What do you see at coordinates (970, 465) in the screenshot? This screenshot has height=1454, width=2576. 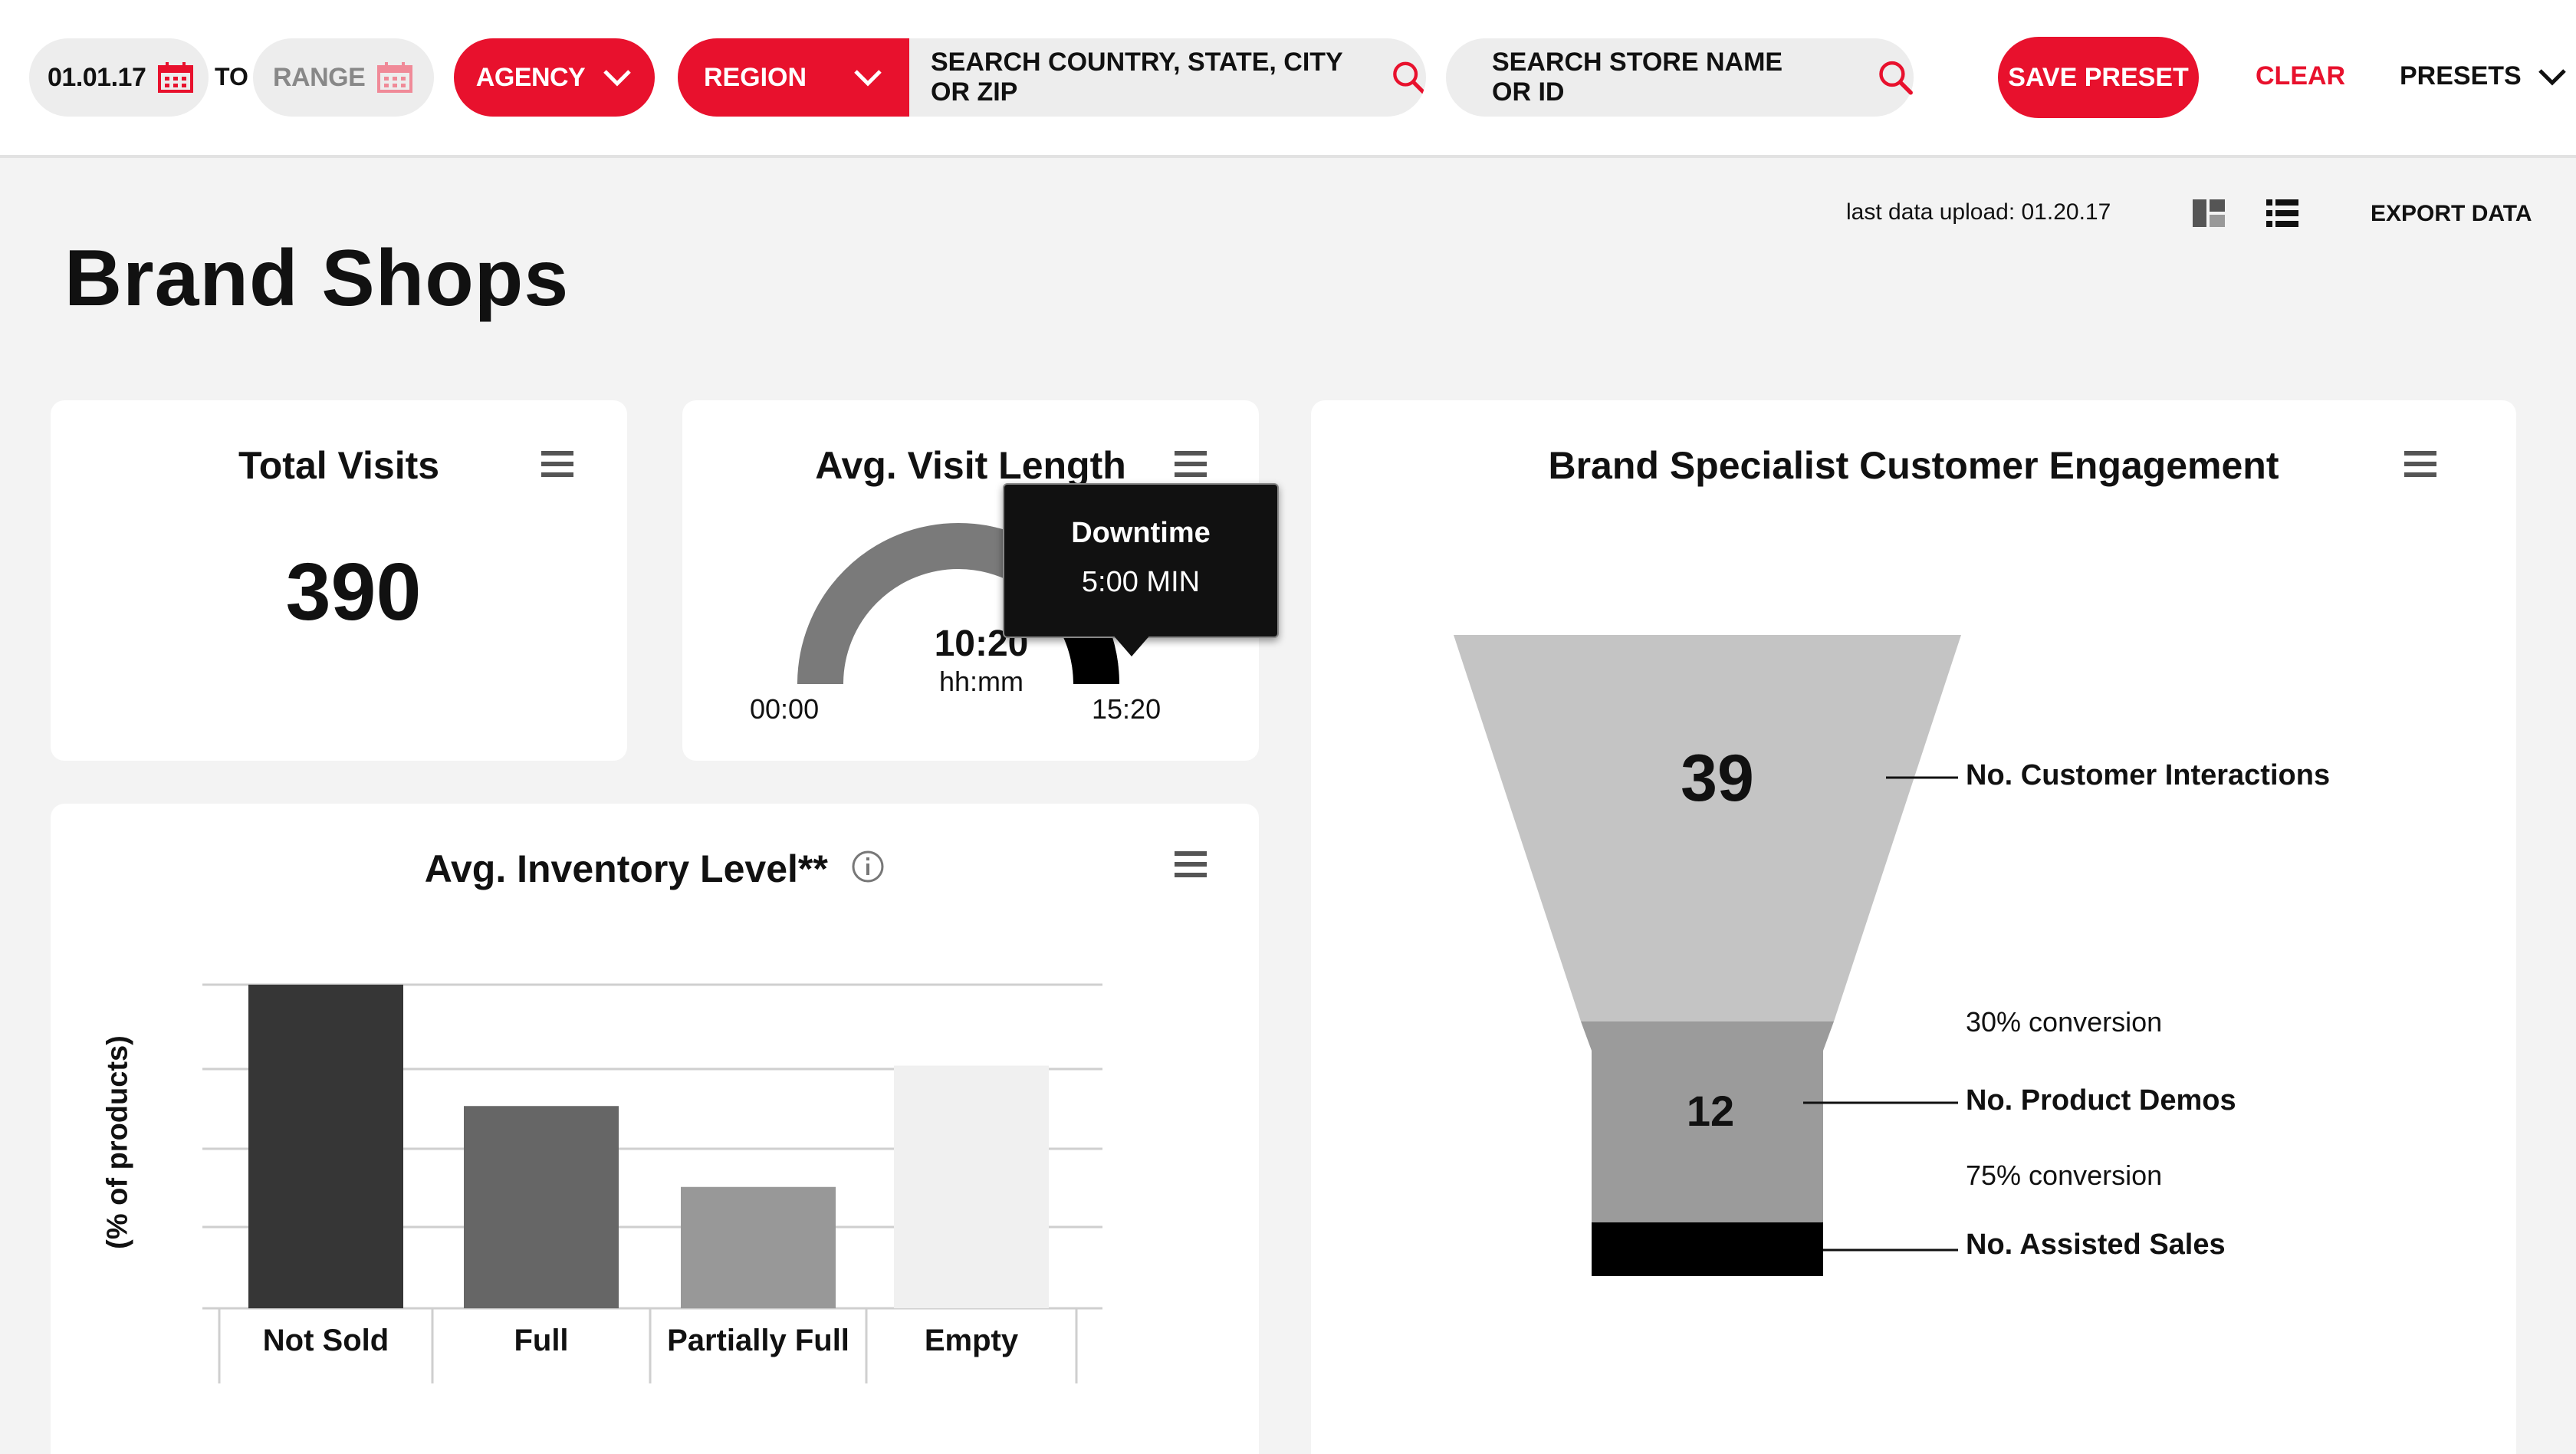 I see `card-title: Avg. Visit Length` at bounding box center [970, 465].